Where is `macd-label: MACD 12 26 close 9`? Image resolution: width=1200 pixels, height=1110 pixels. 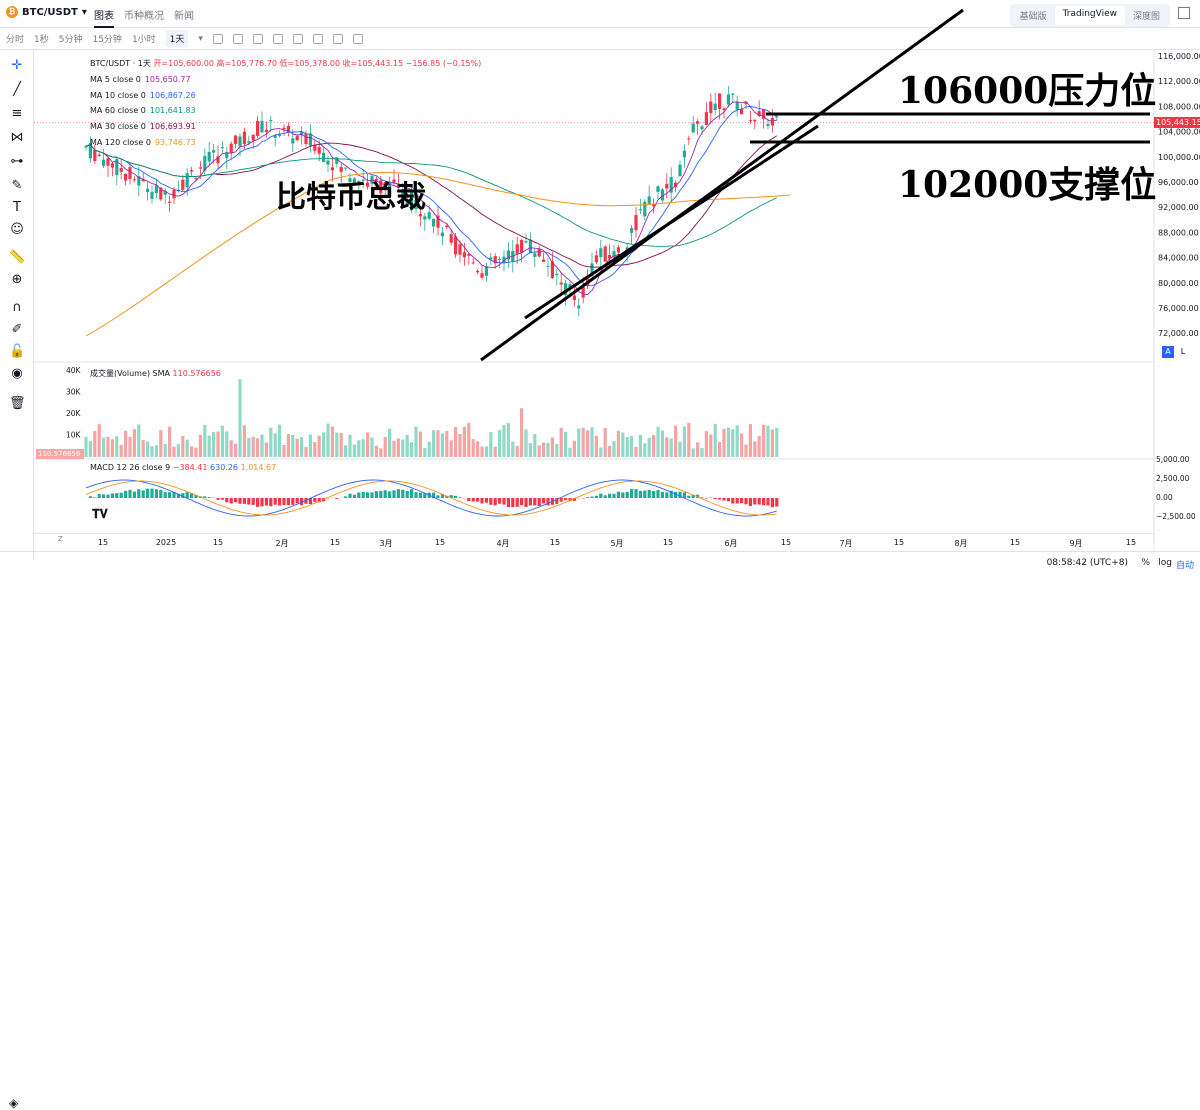
macd-label: MACD 12 26 close 9 is located at coordinates (130, 467).